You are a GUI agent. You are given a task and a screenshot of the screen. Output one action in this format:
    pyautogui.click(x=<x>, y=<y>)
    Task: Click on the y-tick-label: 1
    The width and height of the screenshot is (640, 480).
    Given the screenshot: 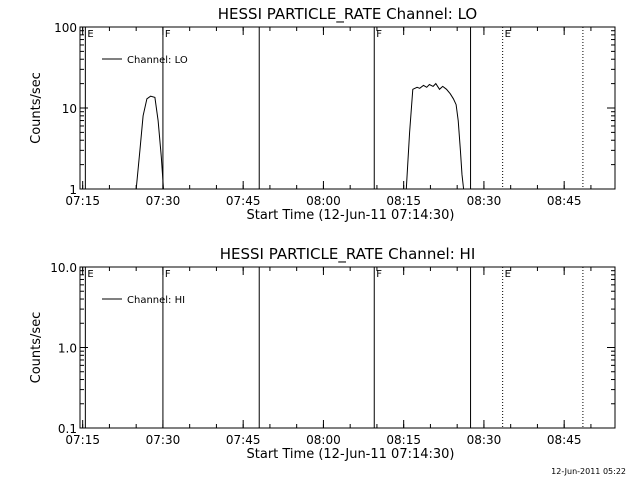 What is the action you would take?
    pyautogui.click(x=73, y=190)
    